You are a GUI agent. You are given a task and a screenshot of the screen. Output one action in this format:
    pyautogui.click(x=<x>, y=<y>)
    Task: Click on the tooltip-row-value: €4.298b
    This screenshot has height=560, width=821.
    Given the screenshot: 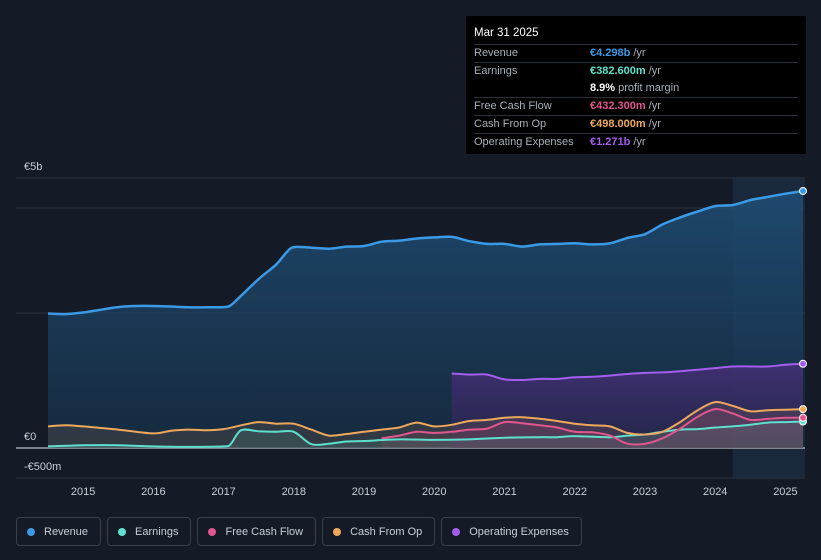 What is the action you would take?
    pyautogui.click(x=610, y=53)
    